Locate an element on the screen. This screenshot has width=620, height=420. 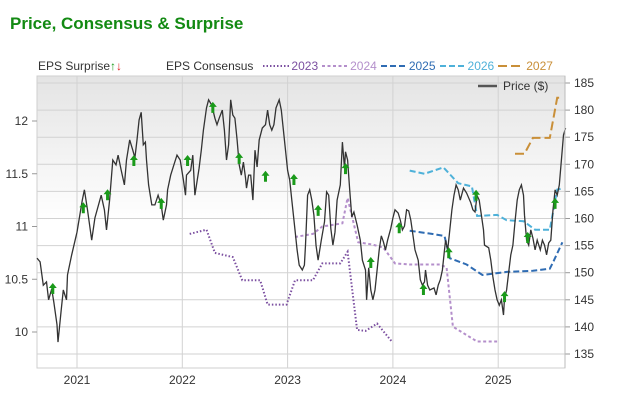
x-tick-label: 2025 is located at coordinates (498, 380).